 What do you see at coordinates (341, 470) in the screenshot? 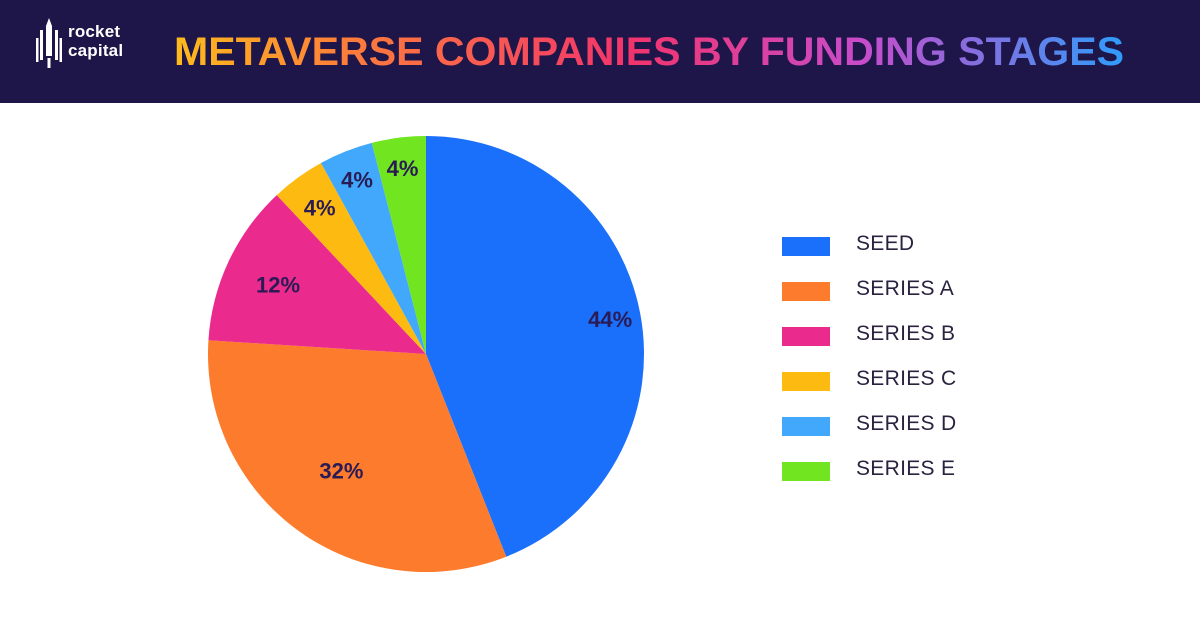
I see `slice-label-series-a: 32%` at bounding box center [341, 470].